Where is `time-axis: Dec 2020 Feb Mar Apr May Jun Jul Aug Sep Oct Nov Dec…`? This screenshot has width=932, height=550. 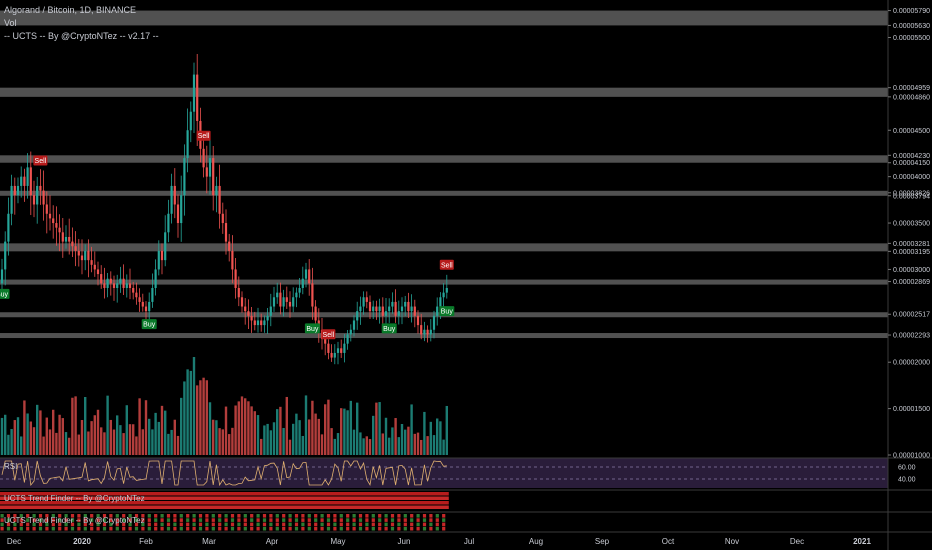
time-axis: Dec 2020 Feb Mar Apr May Jun Jul Aug Sep Oct Nov Dec… is located at coordinates (466, 538).